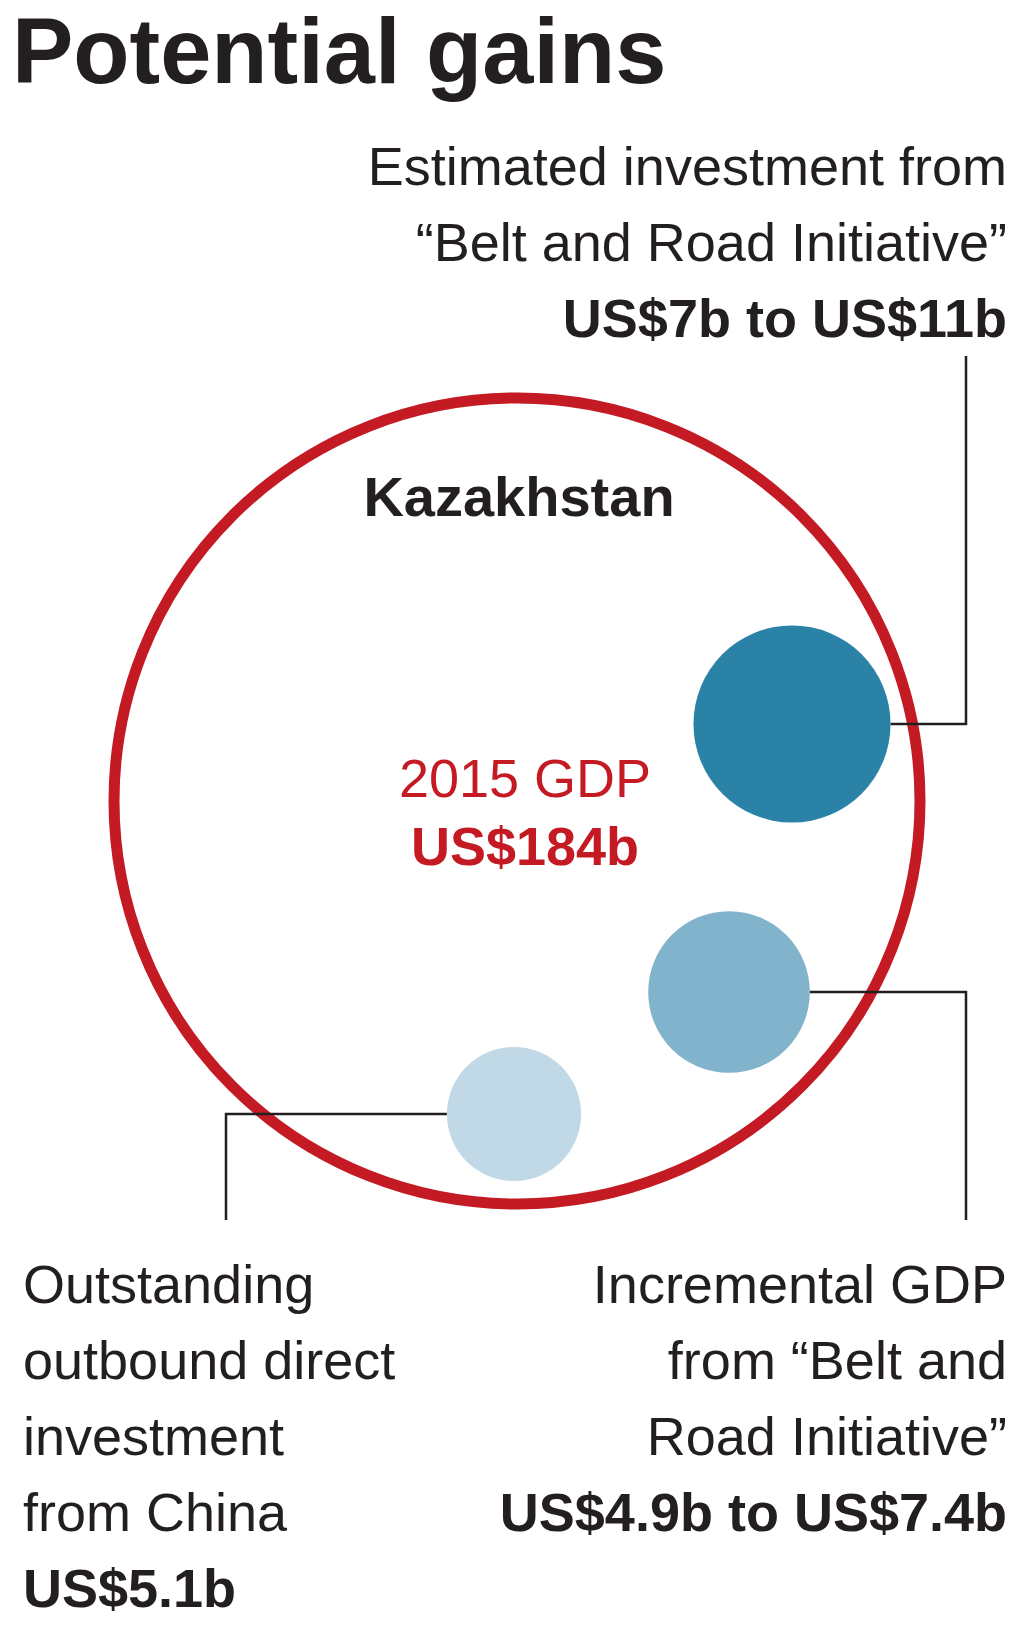 Image resolution: width=1024 pixels, height=1628 pixels. I want to click on data-label: US$184b, so click(525, 846).